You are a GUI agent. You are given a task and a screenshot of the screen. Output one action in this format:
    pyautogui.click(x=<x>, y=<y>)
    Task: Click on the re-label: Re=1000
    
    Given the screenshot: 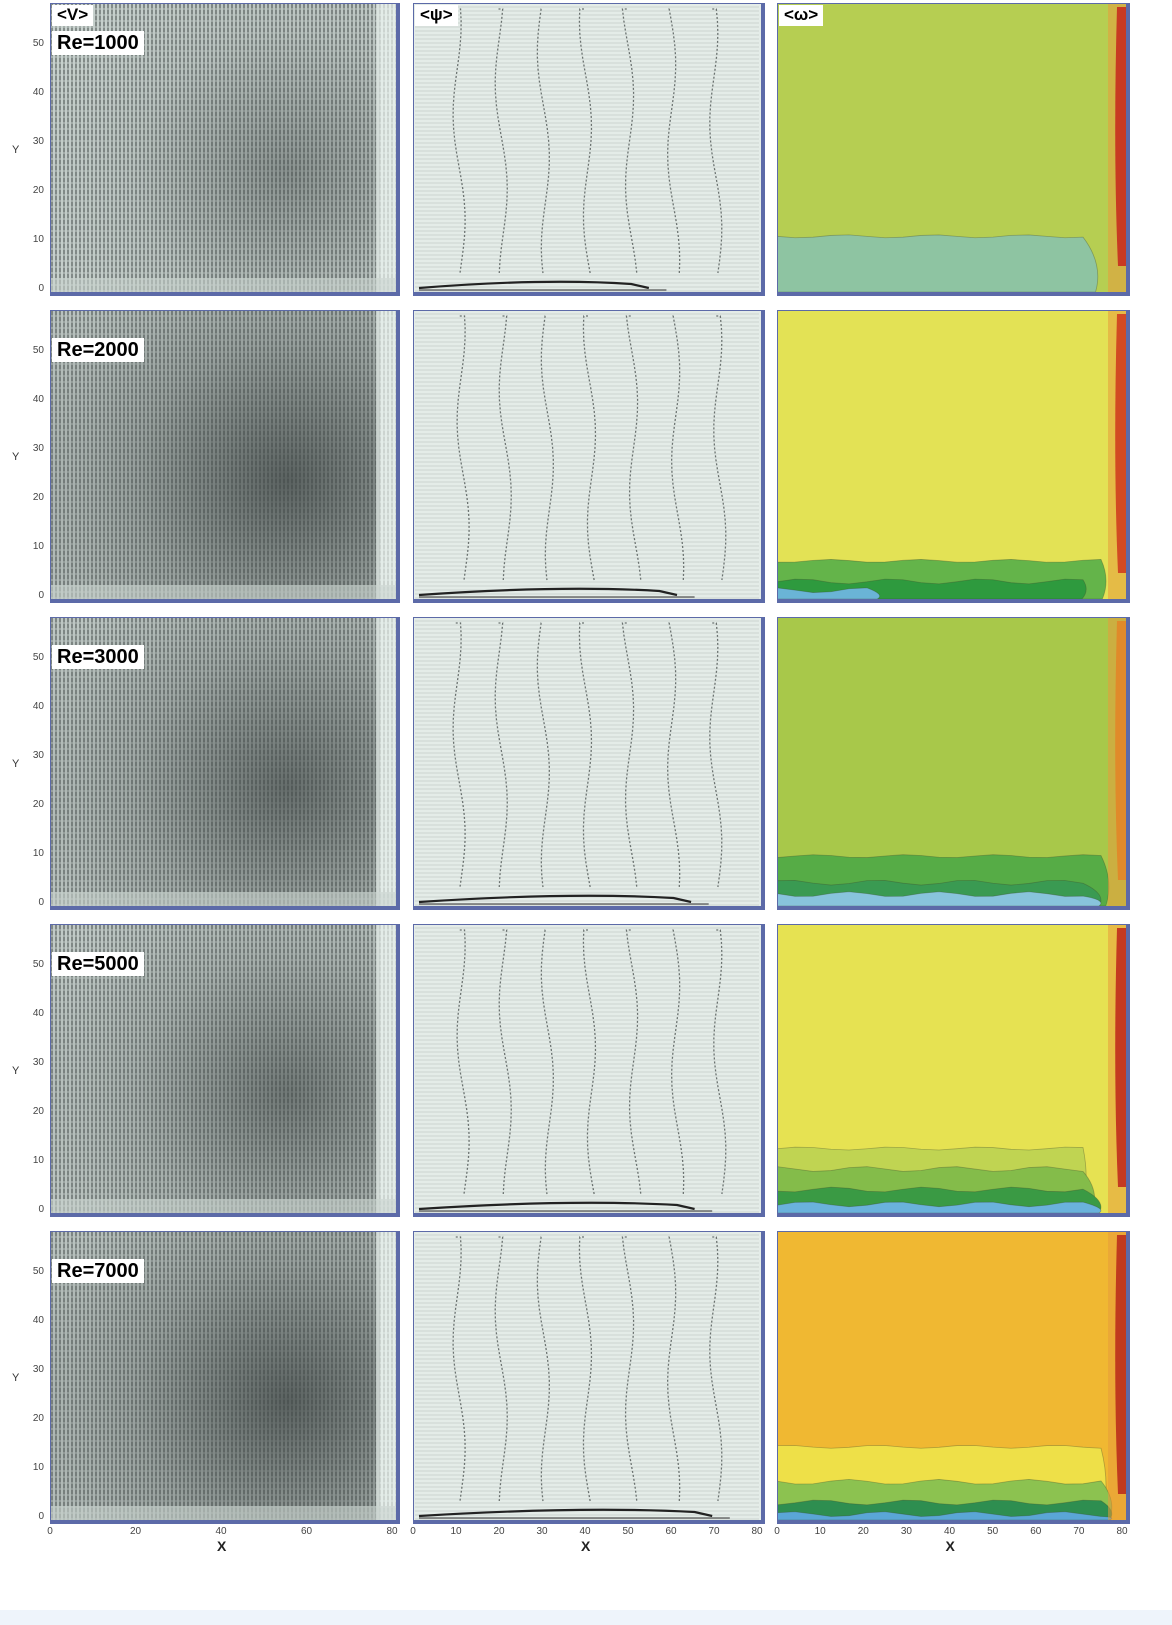 What is the action you would take?
    pyautogui.click(x=98, y=43)
    